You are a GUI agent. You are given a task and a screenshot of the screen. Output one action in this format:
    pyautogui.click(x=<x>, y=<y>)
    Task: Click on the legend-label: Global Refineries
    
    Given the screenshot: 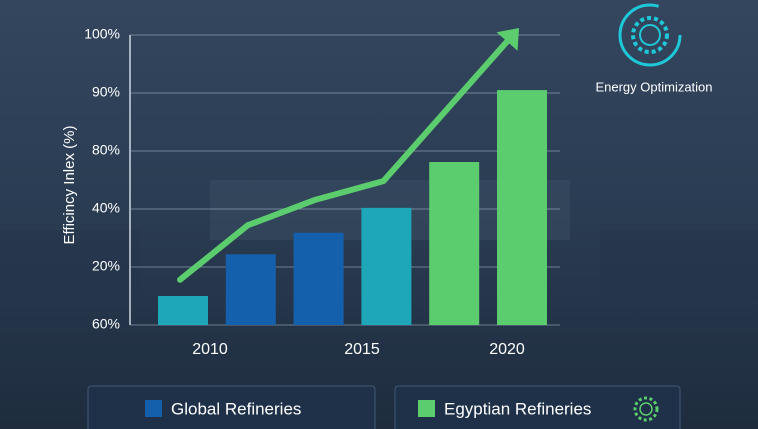 What is the action you would take?
    pyautogui.click(x=236, y=408)
    